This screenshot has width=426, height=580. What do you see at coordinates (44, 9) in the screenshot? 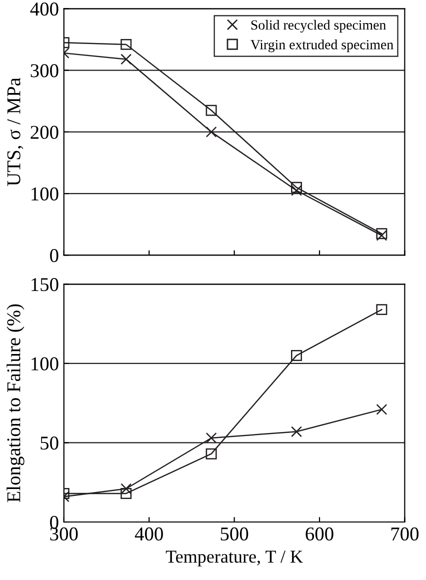
I see `y-tick-label: 400` at bounding box center [44, 9].